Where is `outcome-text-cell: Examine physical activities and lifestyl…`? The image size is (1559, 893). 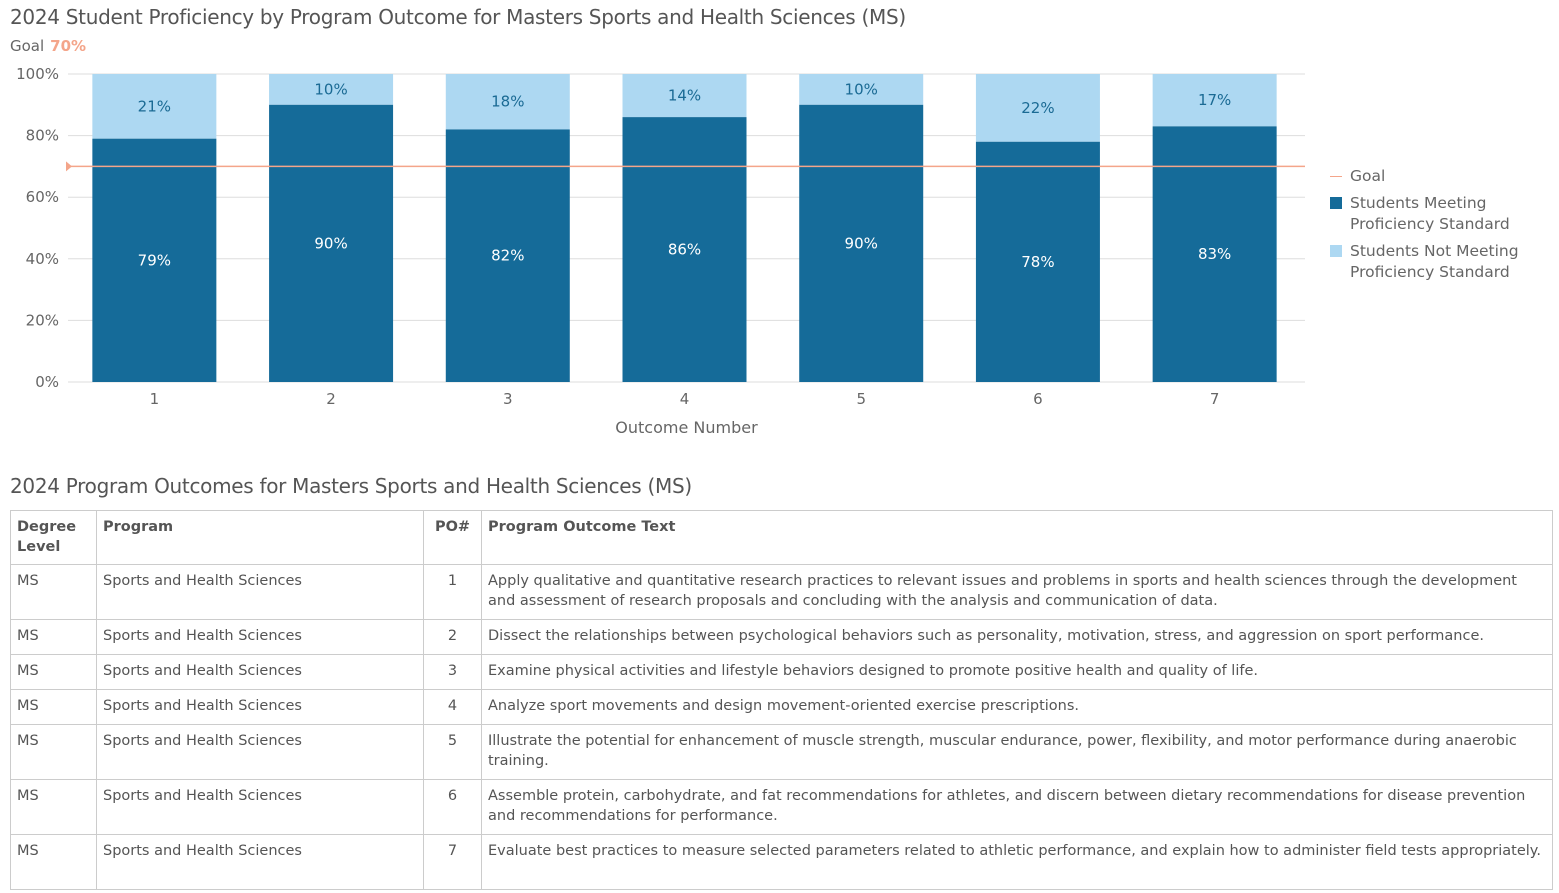
outcome-text-cell: Examine physical activities and lifestyl… is located at coordinates (1017, 672).